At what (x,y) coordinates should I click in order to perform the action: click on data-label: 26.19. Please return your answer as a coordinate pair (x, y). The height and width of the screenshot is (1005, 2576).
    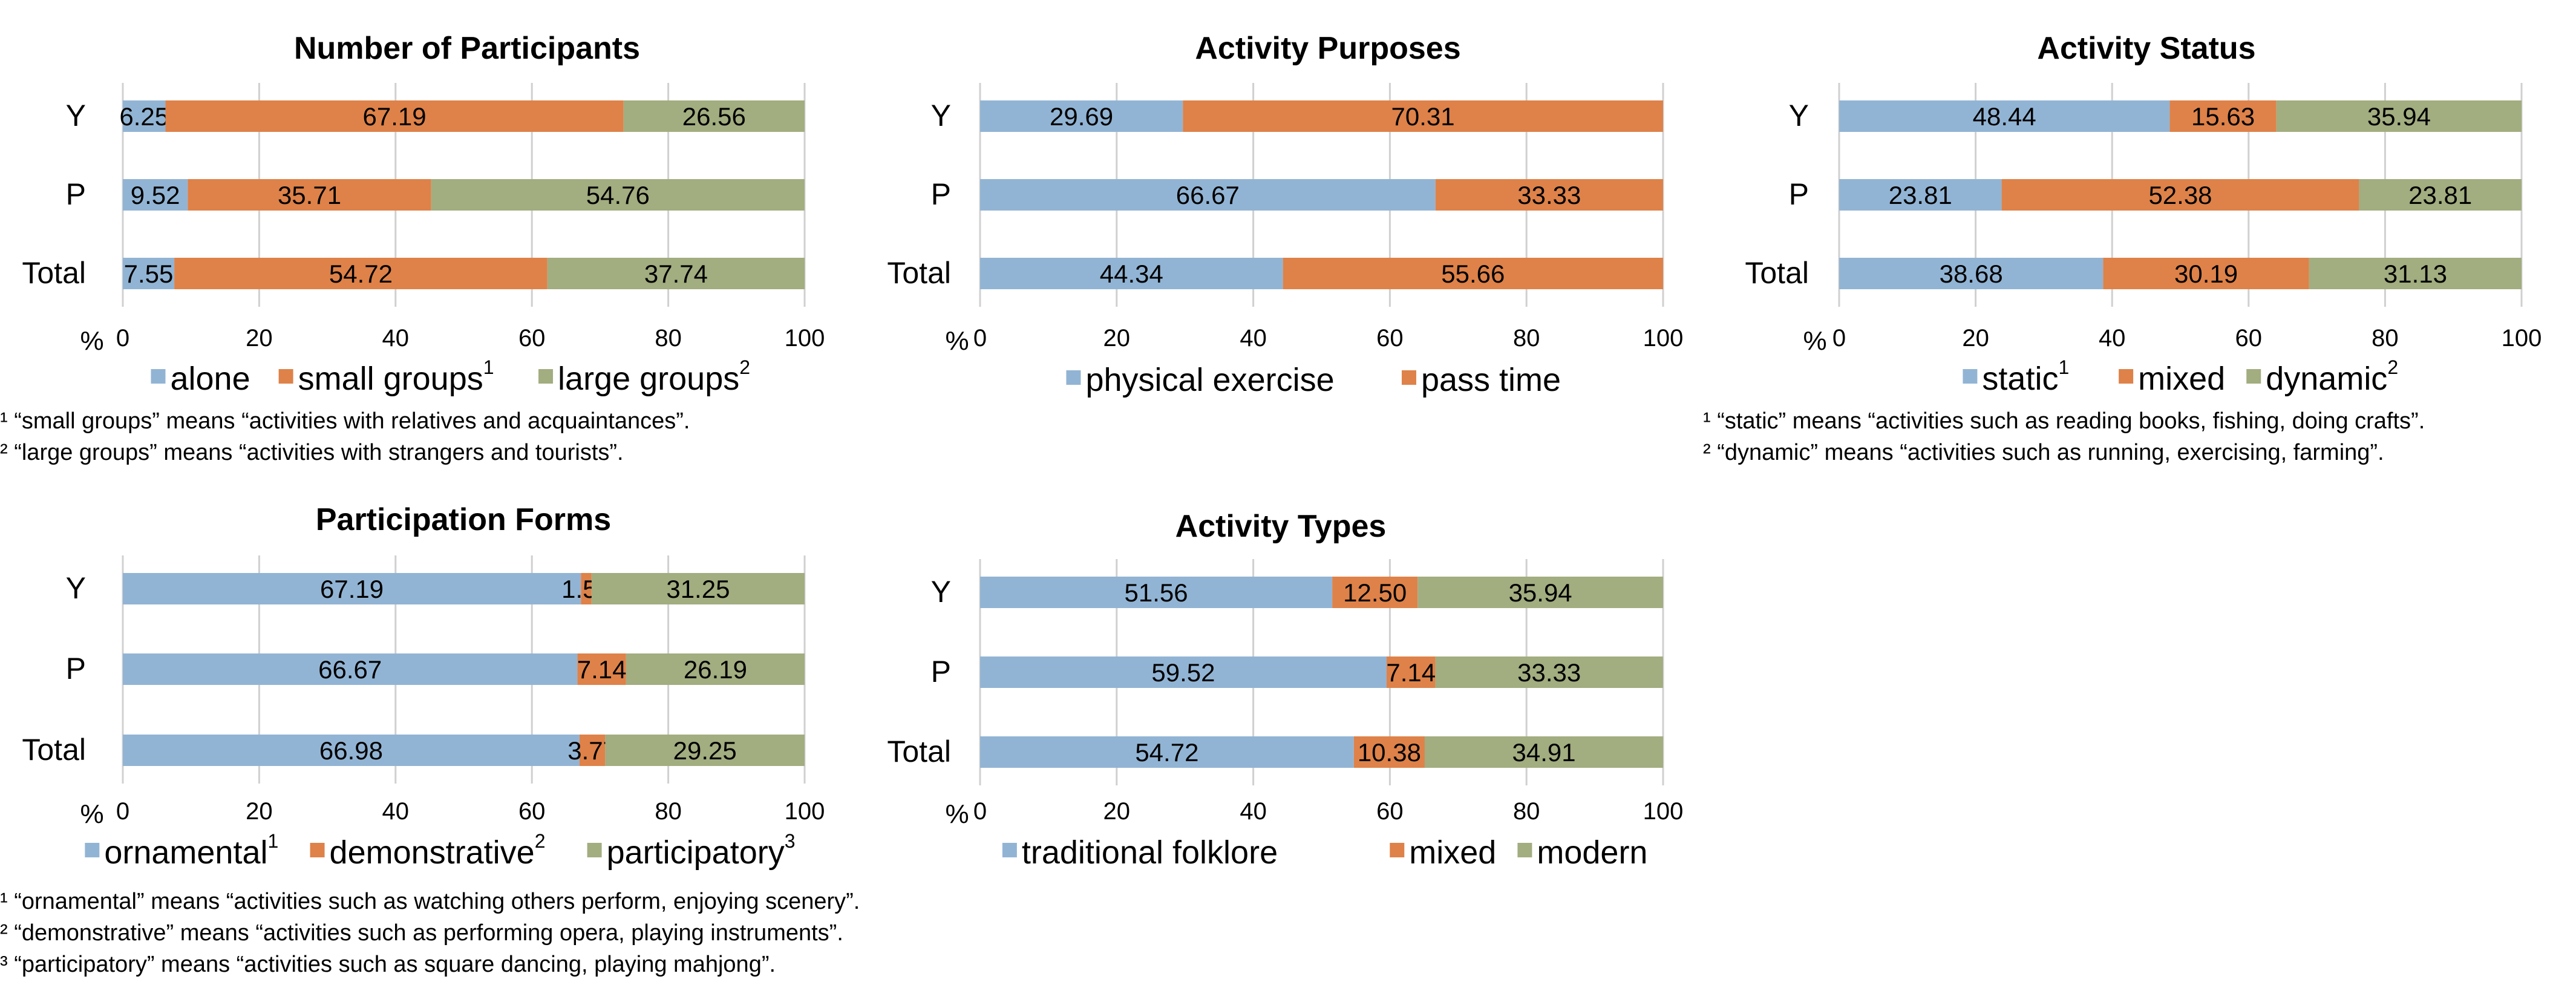
    Looking at the image, I should click on (715, 670).